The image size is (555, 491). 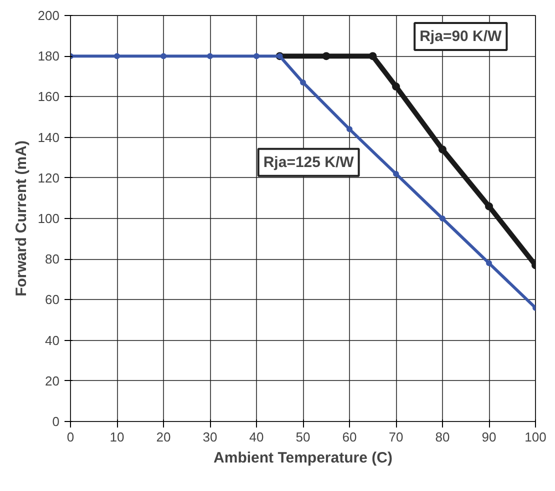 I want to click on y-tick-label: 200, so click(x=49, y=15).